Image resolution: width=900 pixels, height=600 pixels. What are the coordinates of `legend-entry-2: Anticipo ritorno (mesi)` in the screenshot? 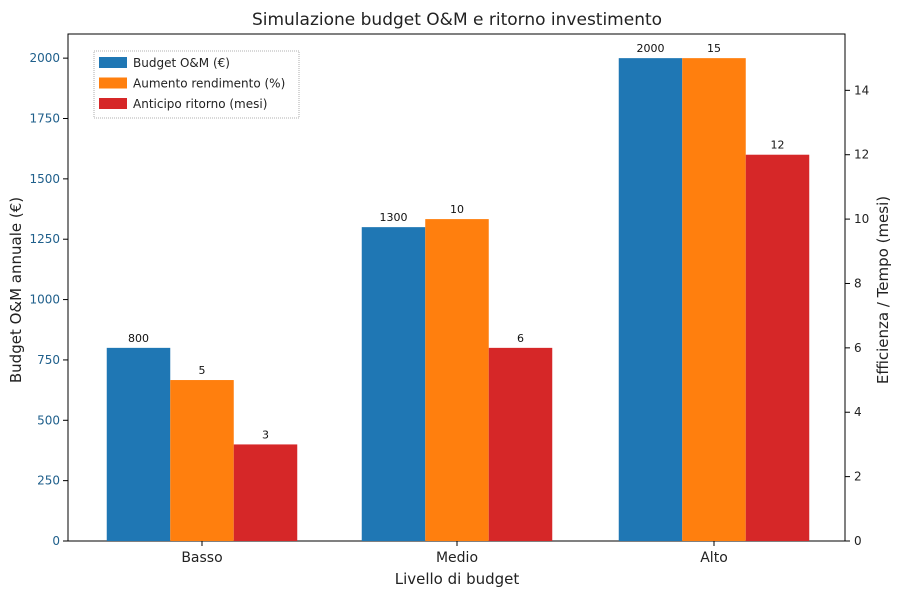 It's located at (200, 104).